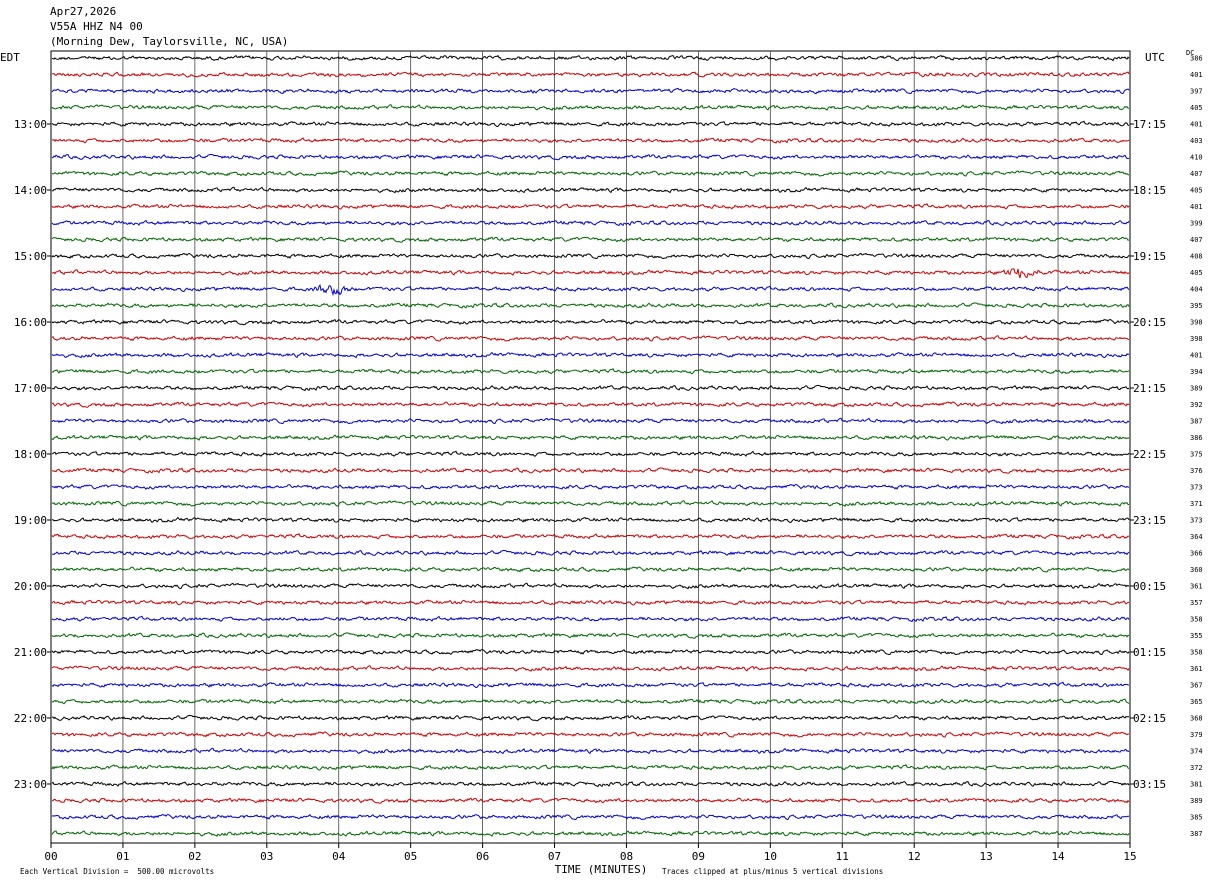 This screenshot has width=1210, height=886. What do you see at coordinates (1196, 570) in the screenshot?
I see `dc-value: 360` at bounding box center [1196, 570].